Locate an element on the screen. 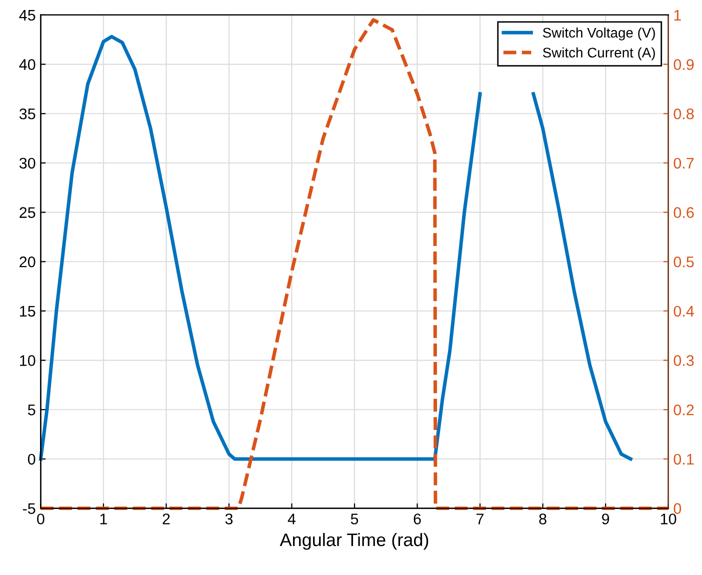 The image size is (702, 575). x-tick-label: 2 is located at coordinates (166, 519).